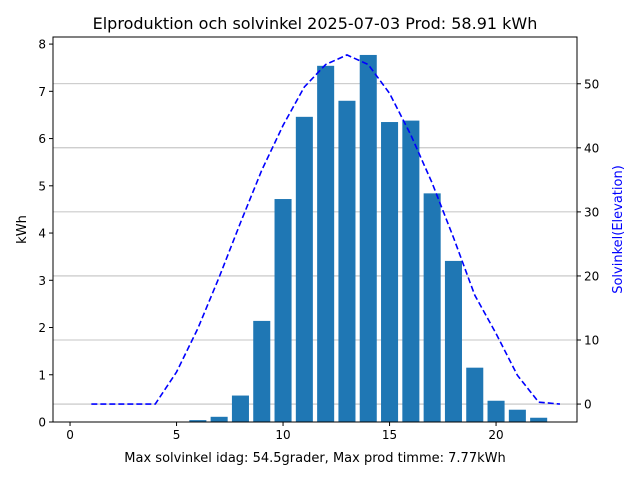 This screenshot has height=484, width=640. What do you see at coordinates (42, 186) in the screenshot?
I see `y-tick-label: 5` at bounding box center [42, 186].